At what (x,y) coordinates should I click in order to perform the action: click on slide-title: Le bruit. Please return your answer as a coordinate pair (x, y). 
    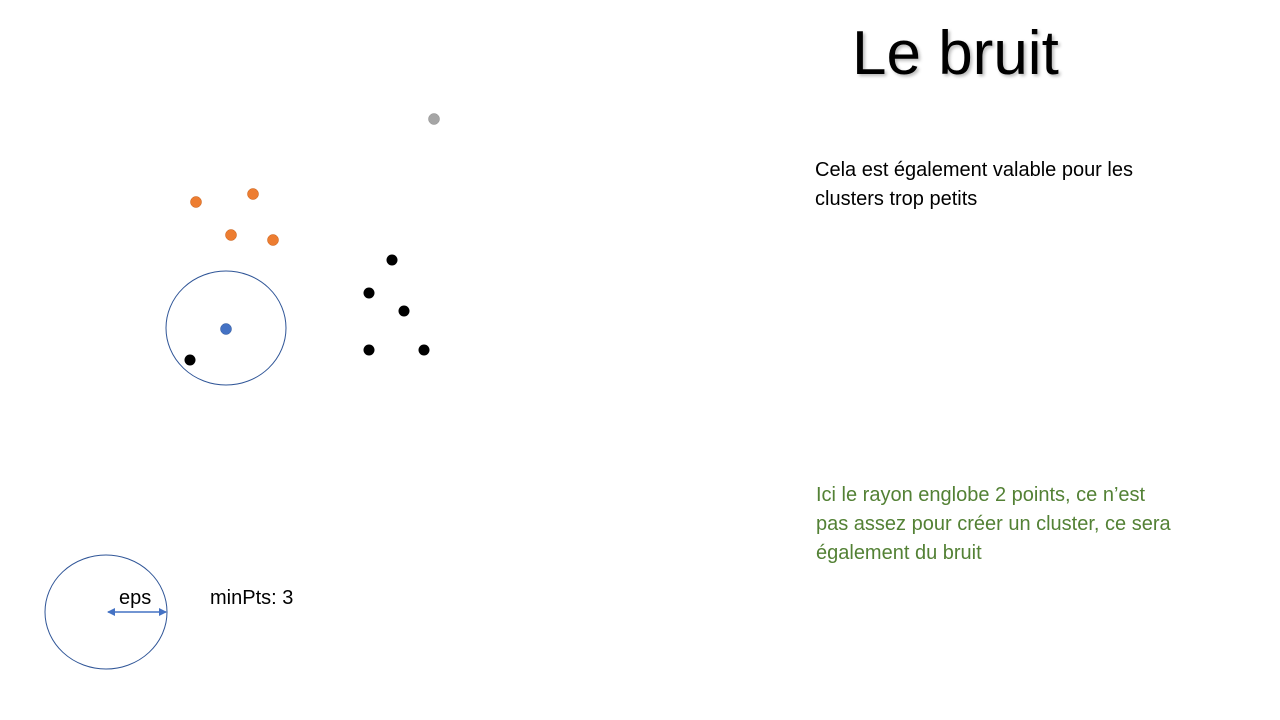
    Looking at the image, I should click on (955, 53).